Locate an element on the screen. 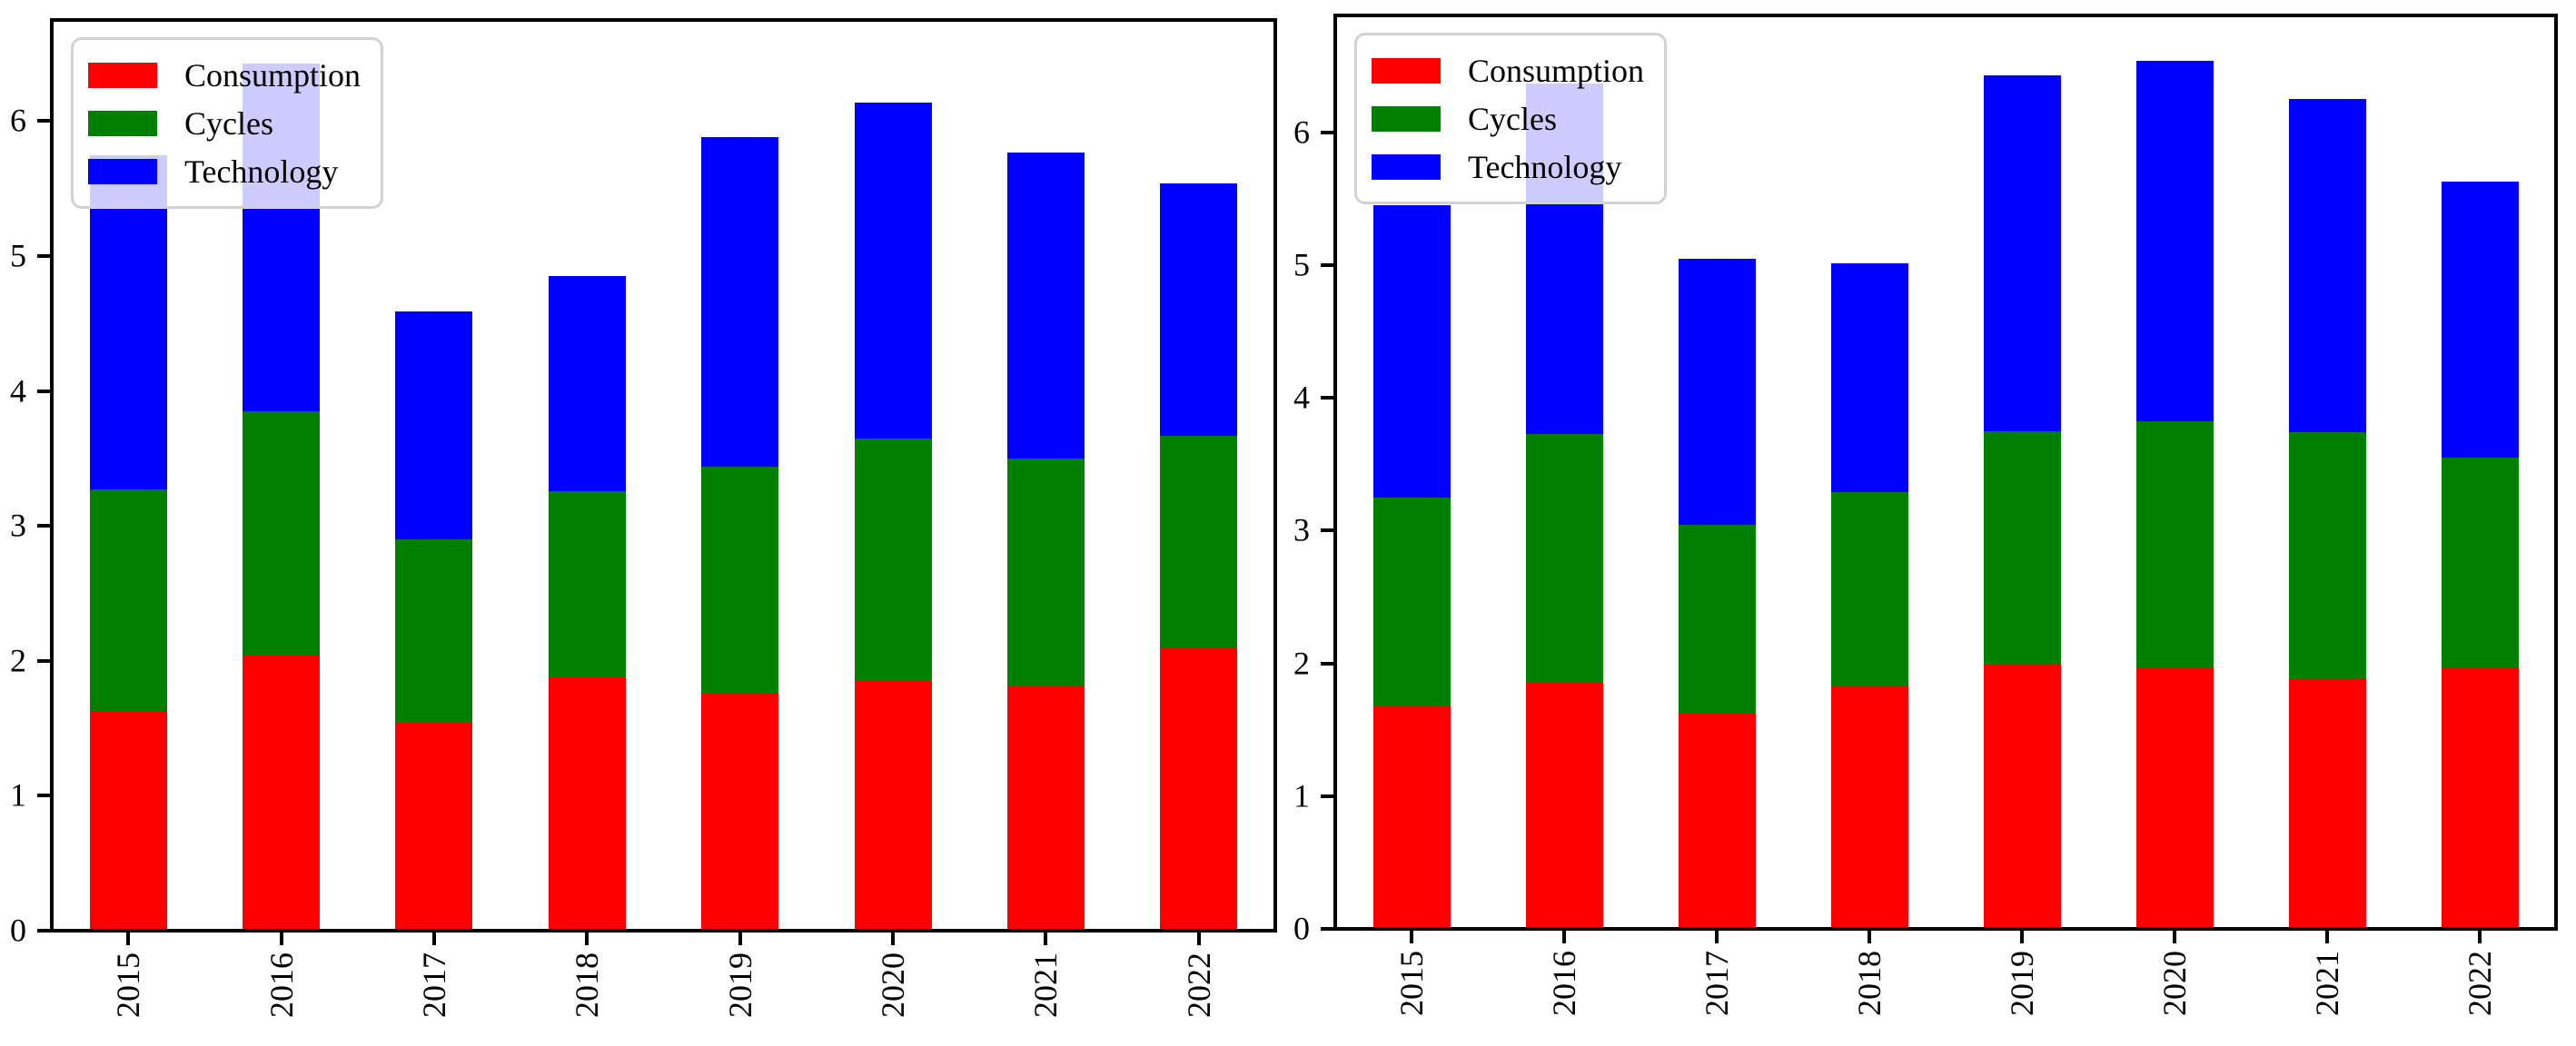 The width and height of the screenshot is (2576, 1046). y-tick-label: 2 is located at coordinates (18, 660).